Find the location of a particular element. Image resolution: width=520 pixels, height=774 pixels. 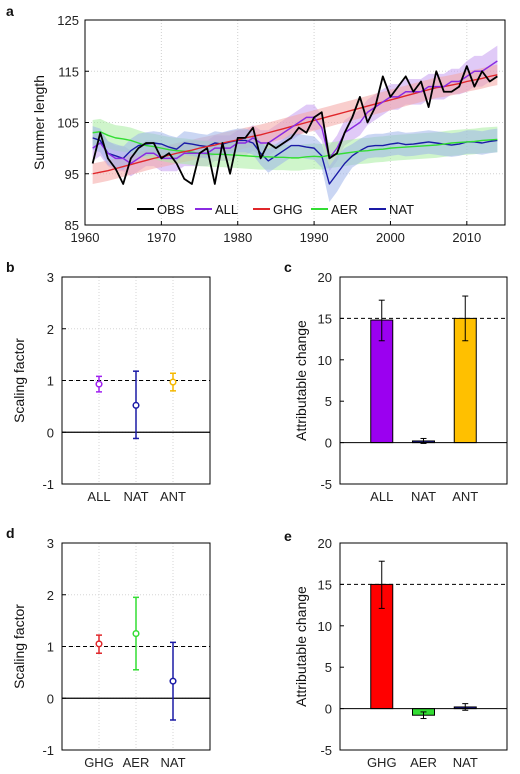

x-tick-label: 1980 is located at coordinates (237, 237).